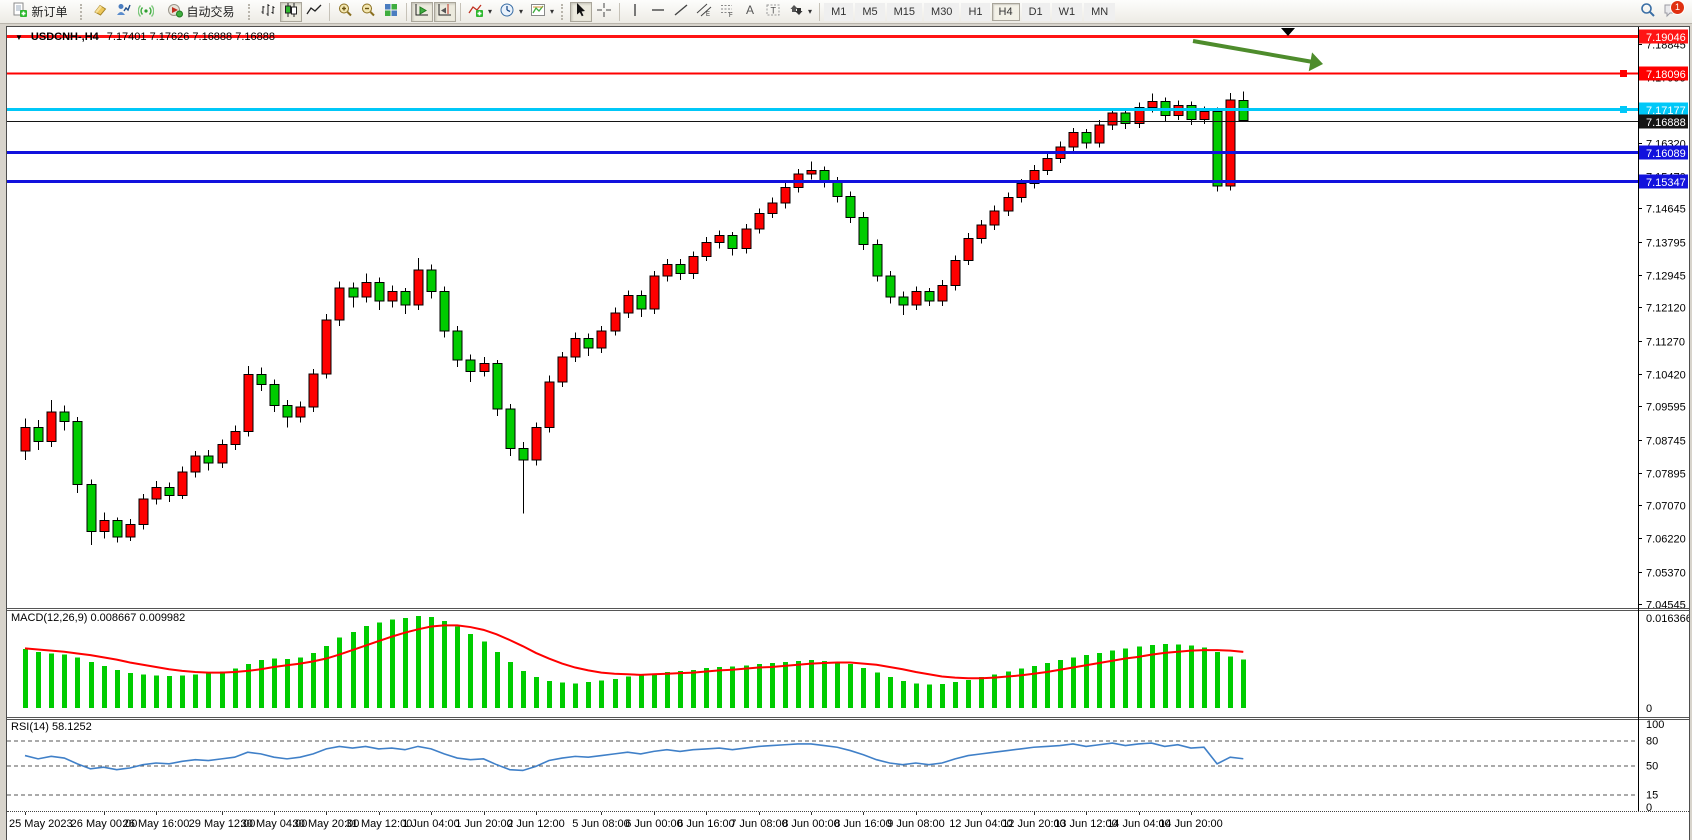  Describe the element at coordinates (345, 12) in the screenshot. I see `zoom-in-button` at that location.